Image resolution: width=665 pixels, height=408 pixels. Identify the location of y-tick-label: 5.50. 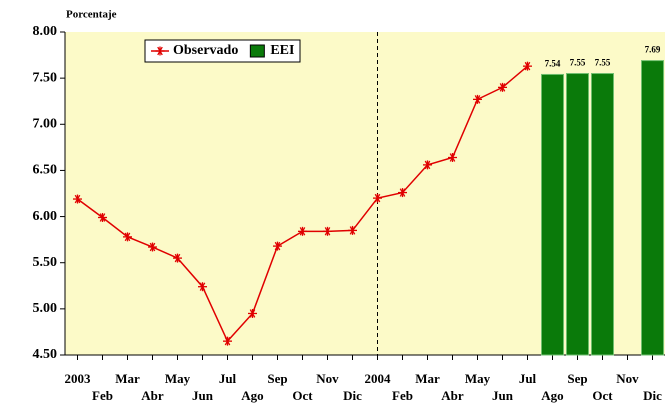
(45, 262).